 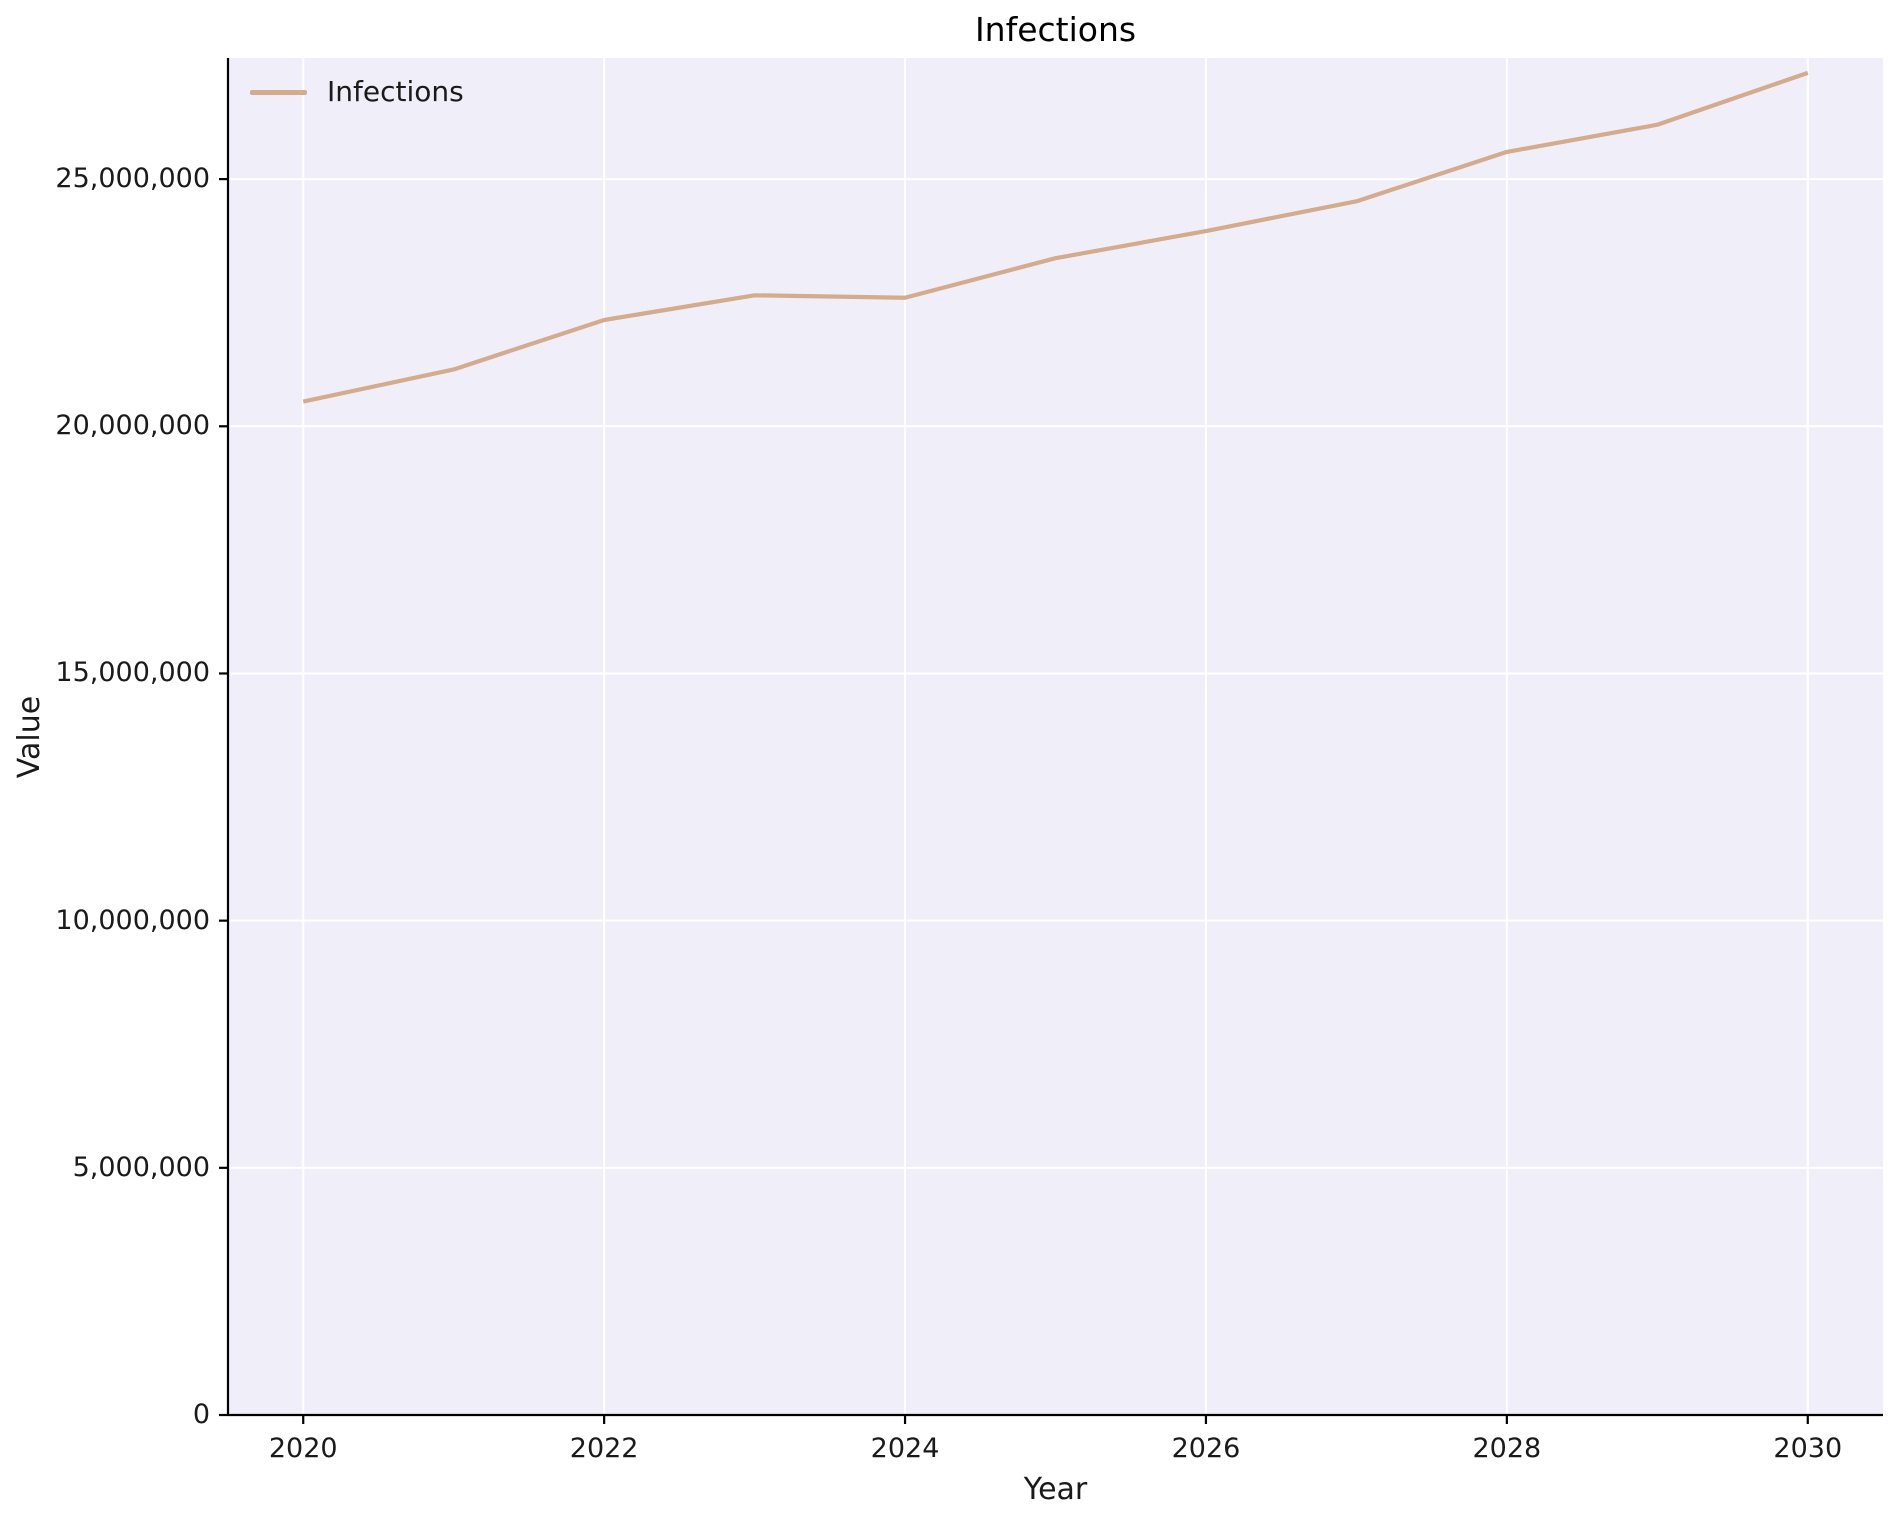 What do you see at coordinates (278, 92) in the screenshot?
I see `legend-line-swatch` at bounding box center [278, 92].